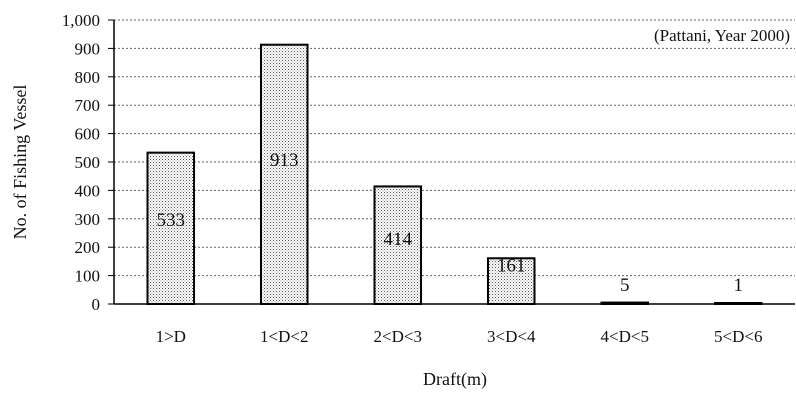  What do you see at coordinates (398, 239) in the screenshot?
I see `data-label: 414` at bounding box center [398, 239].